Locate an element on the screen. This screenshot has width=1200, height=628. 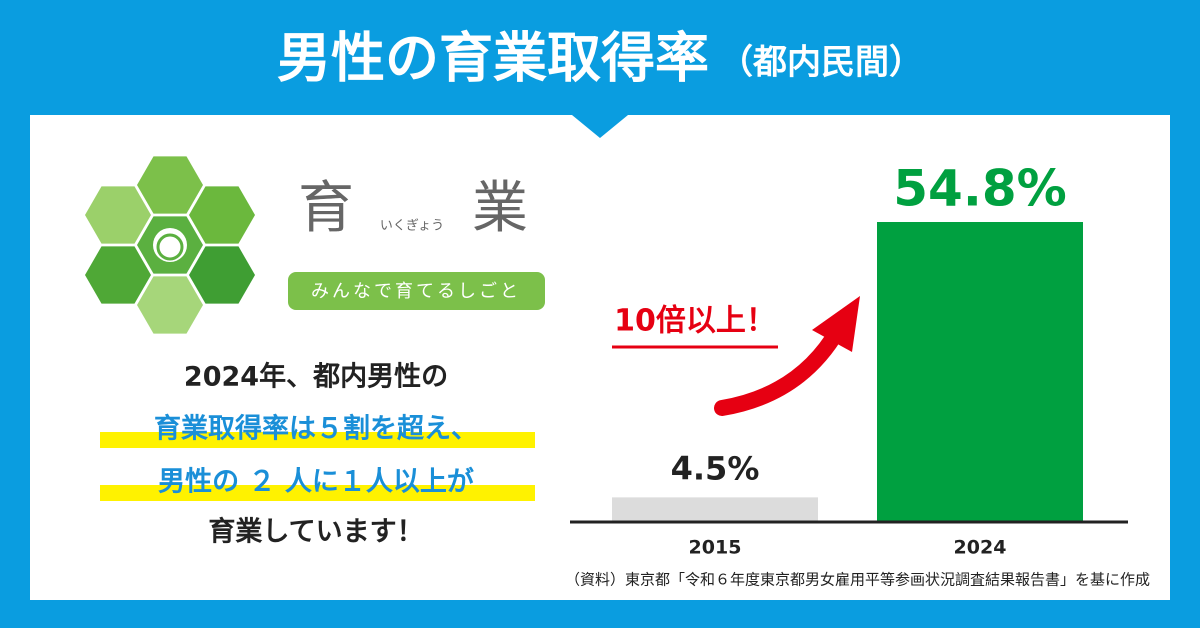
logo-reading: いくぎょう is located at coordinates (412, 226).